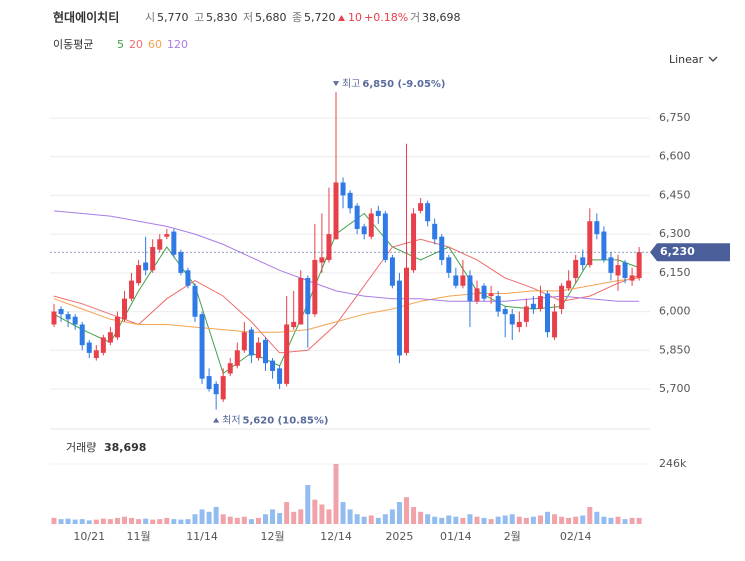 The height and width of the screenshot is (561, 745). What do you see at coordinates (177, 44) in the screenshot?
I see `legend-entry: 120` at bounding box center [177, 44].